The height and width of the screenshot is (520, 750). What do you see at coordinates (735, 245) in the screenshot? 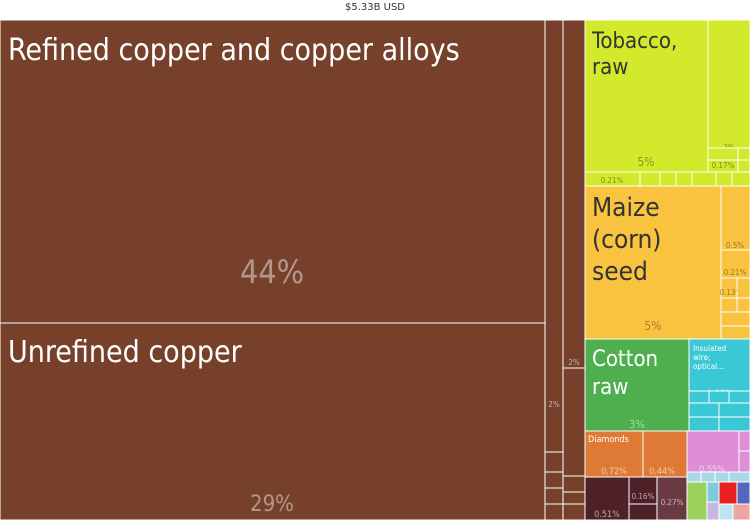
I see `tile-seeds-share: 0.5%` at bounding box center [735, 245].